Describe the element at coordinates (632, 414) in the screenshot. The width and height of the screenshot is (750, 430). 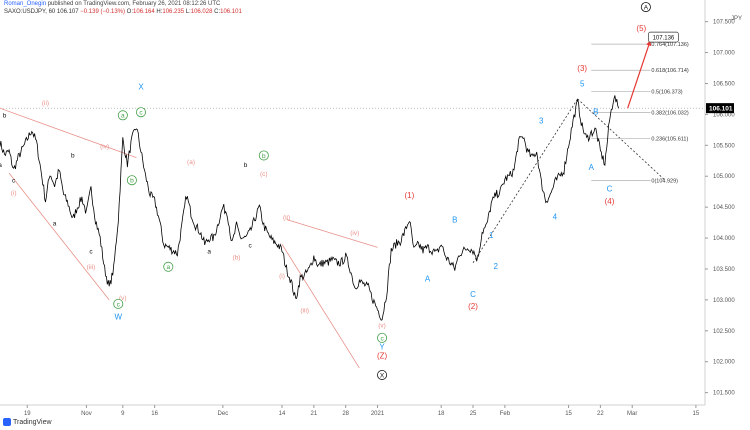
I see `x-tick-label: Mar` at that location.